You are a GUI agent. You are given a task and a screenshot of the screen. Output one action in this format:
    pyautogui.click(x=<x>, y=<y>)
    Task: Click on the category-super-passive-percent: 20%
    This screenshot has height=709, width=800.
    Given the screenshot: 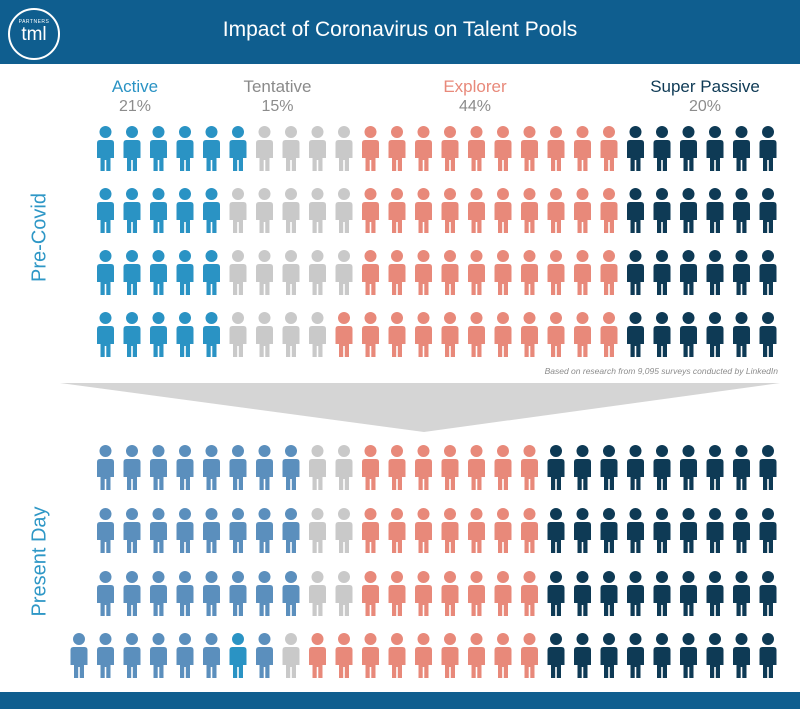 What is the action you would take?
    pyautogui.click(x=705, y=106)
    